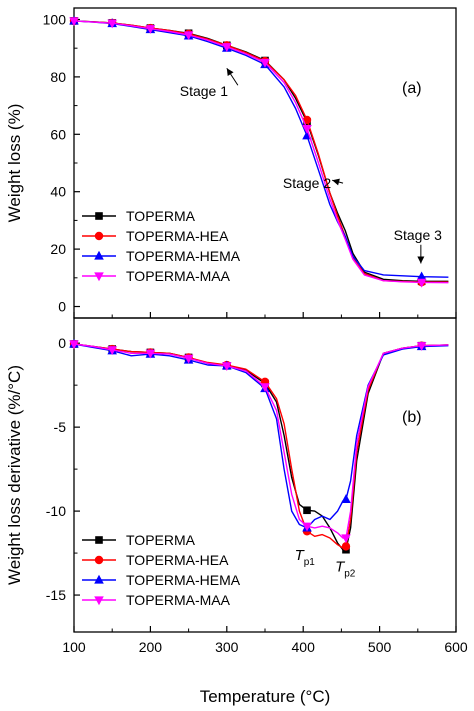 Image resolution: width=474 pixels, height=711 pixels. I want to click on panel-b-x-tick-label: 100, so click(74, 647).